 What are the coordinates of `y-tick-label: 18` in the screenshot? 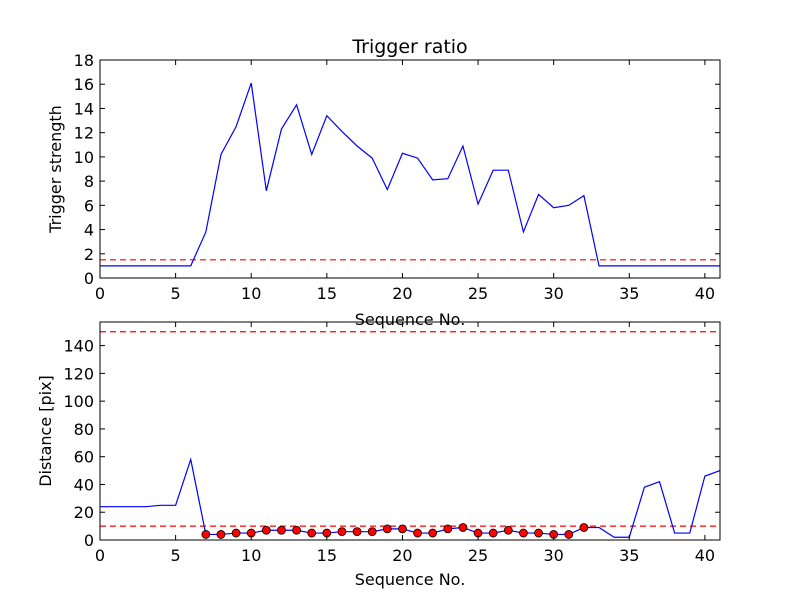 It's located at (84, 60).